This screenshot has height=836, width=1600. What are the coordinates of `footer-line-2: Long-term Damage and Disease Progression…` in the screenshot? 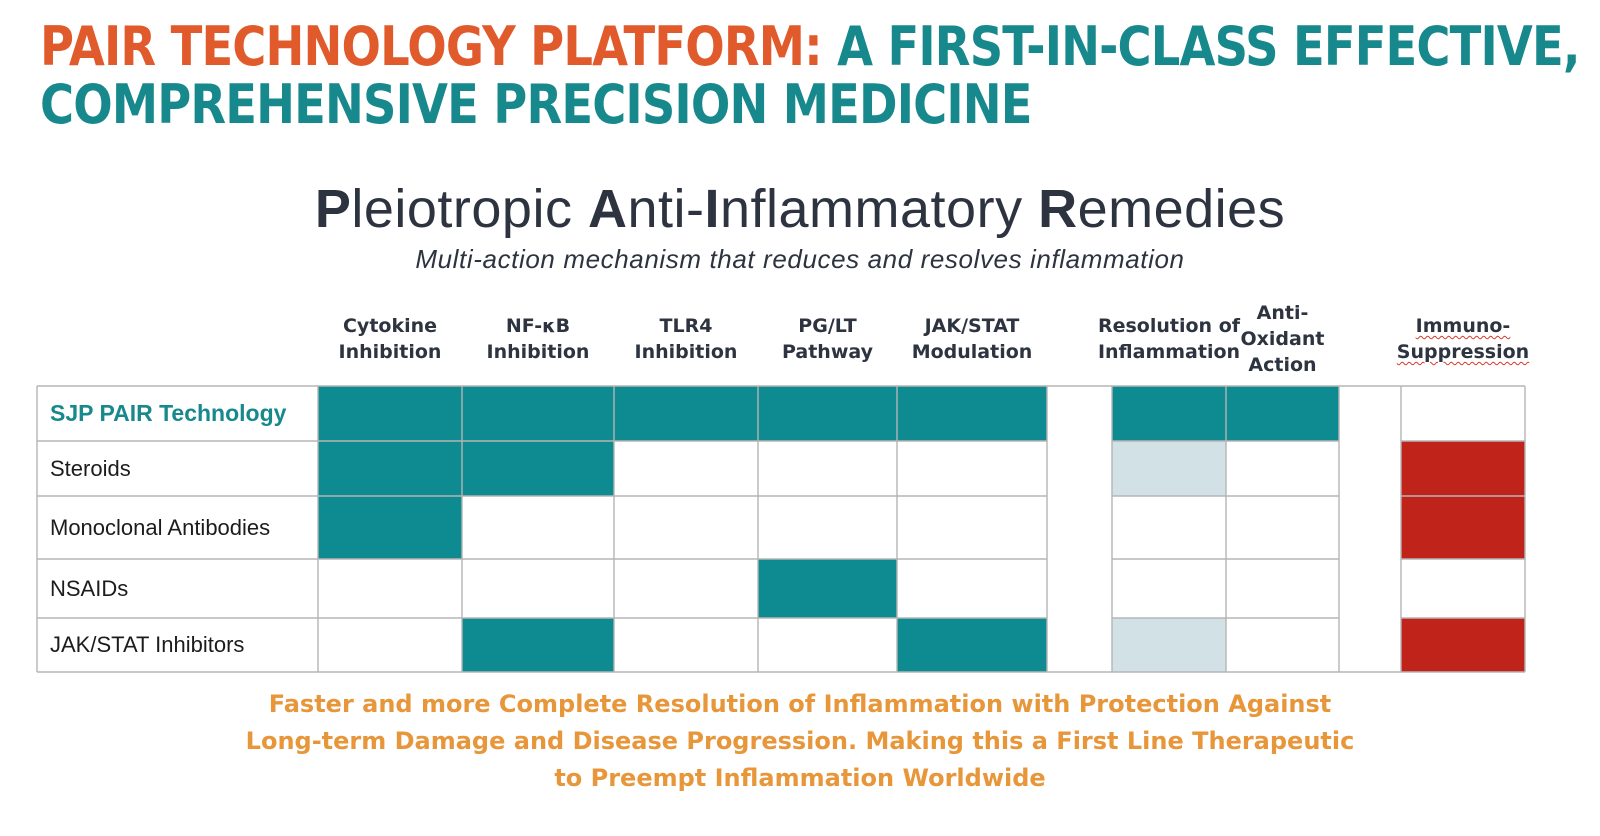 It's located at (800, 741).